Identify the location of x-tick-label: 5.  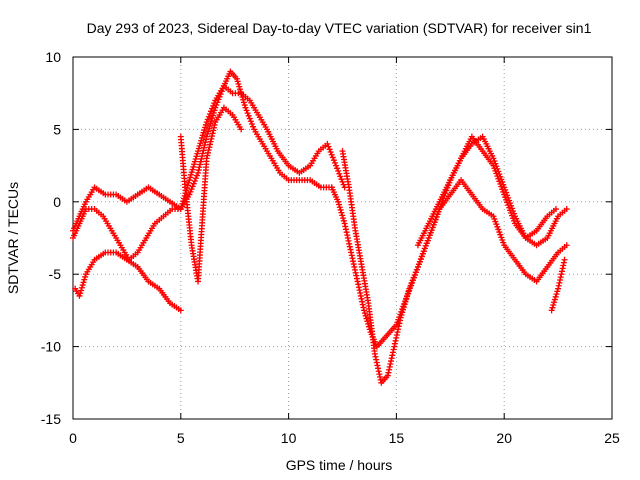
(181, 438).